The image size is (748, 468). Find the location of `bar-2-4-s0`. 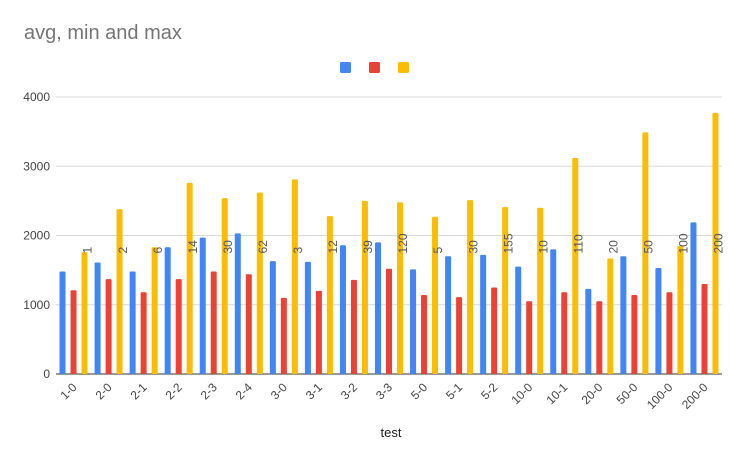

bar-2-4-s0 is located at coordinates (237, 303).